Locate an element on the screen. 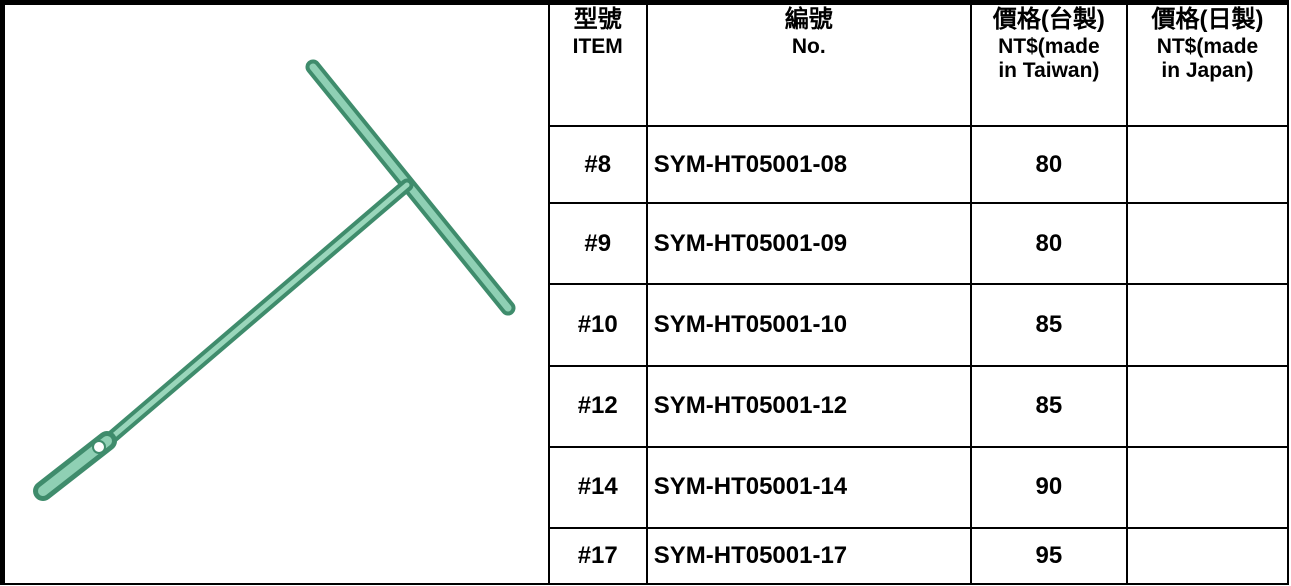  item-row: #12 SYM-HT05001-12 85 is located at coordinates (646, 406).